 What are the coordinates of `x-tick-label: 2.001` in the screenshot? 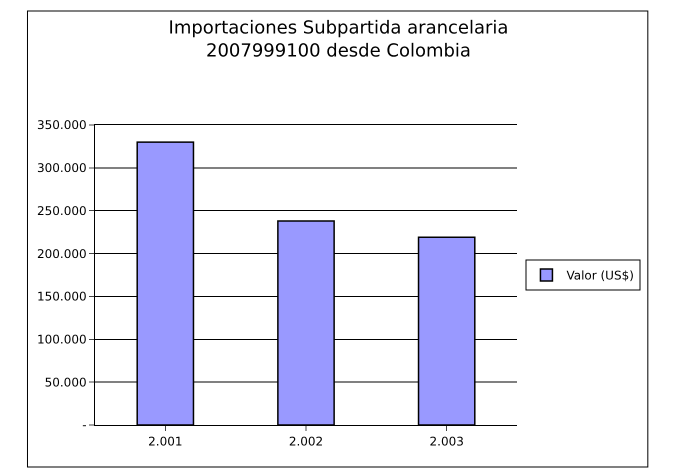 It's located at (165, 441).